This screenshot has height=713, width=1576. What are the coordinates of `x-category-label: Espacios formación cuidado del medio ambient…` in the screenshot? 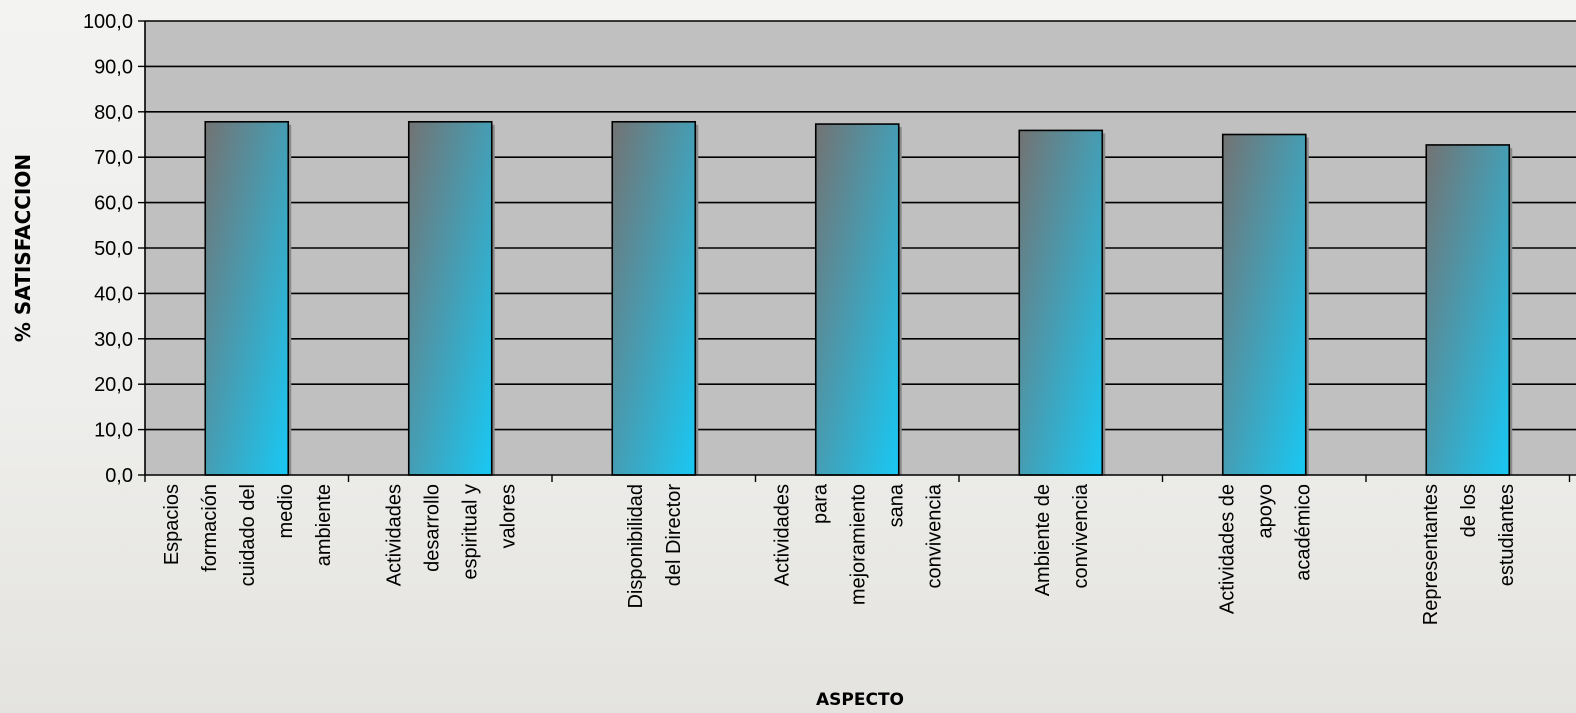 It's located at (248, 535).